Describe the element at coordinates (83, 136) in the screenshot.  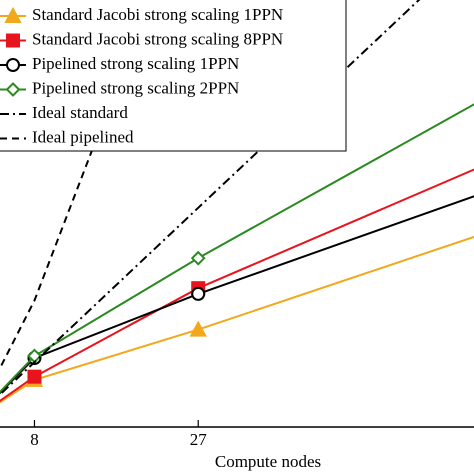
I see `legend-label: Ideal pipelined` at that location.